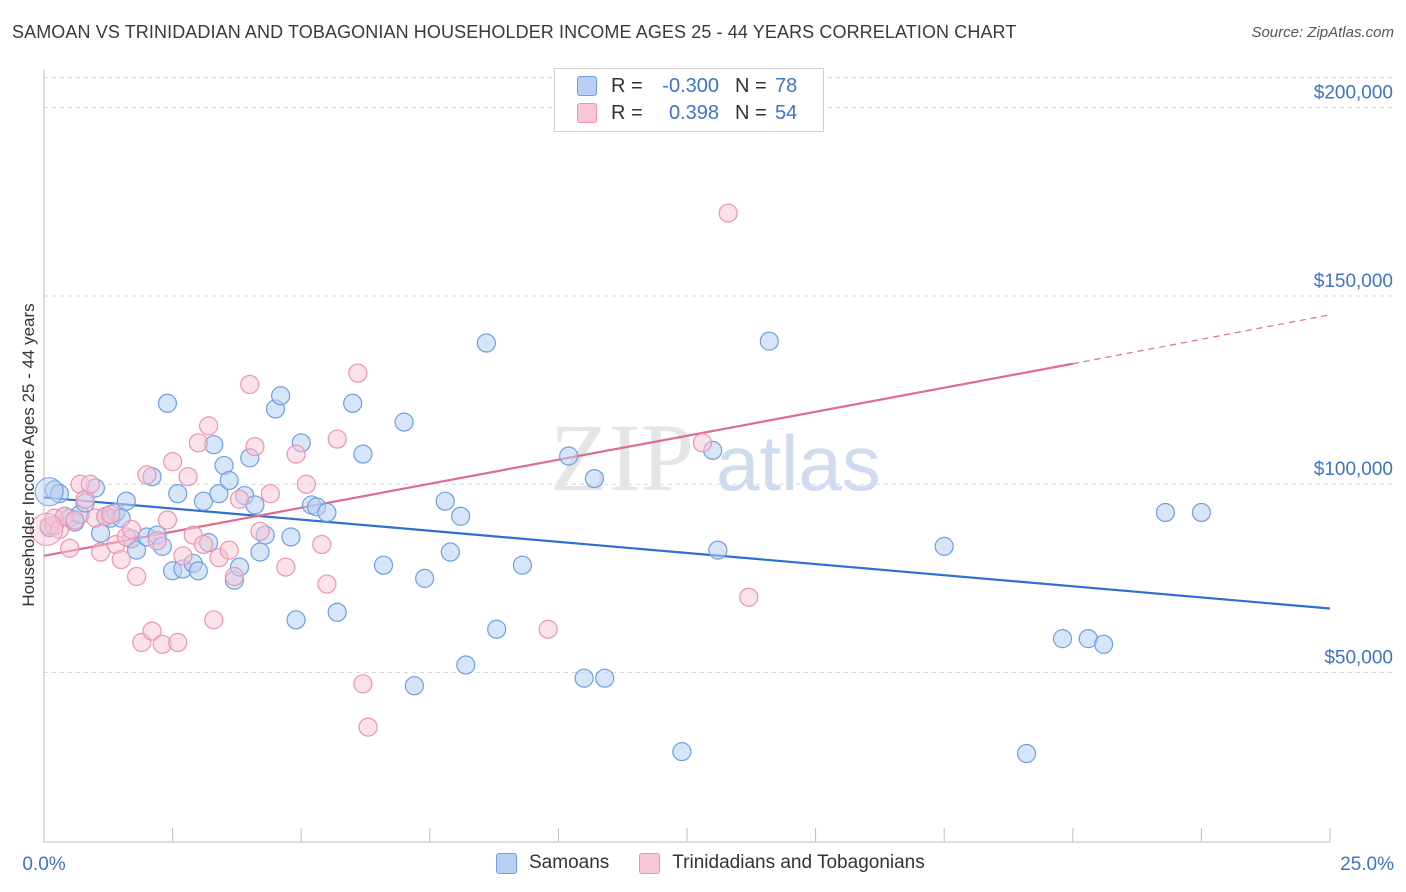 The image size is (1406, 892). I want to click on y-tick-label: $200,000, so click(1353, 93).